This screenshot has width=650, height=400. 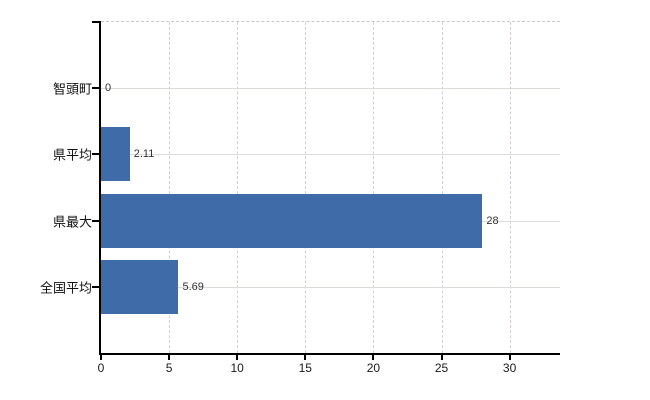 What do you see at coordinates (65, 288) in the screenshot?
I see `category-label: 全国平均` at bounding box center [65, 288].